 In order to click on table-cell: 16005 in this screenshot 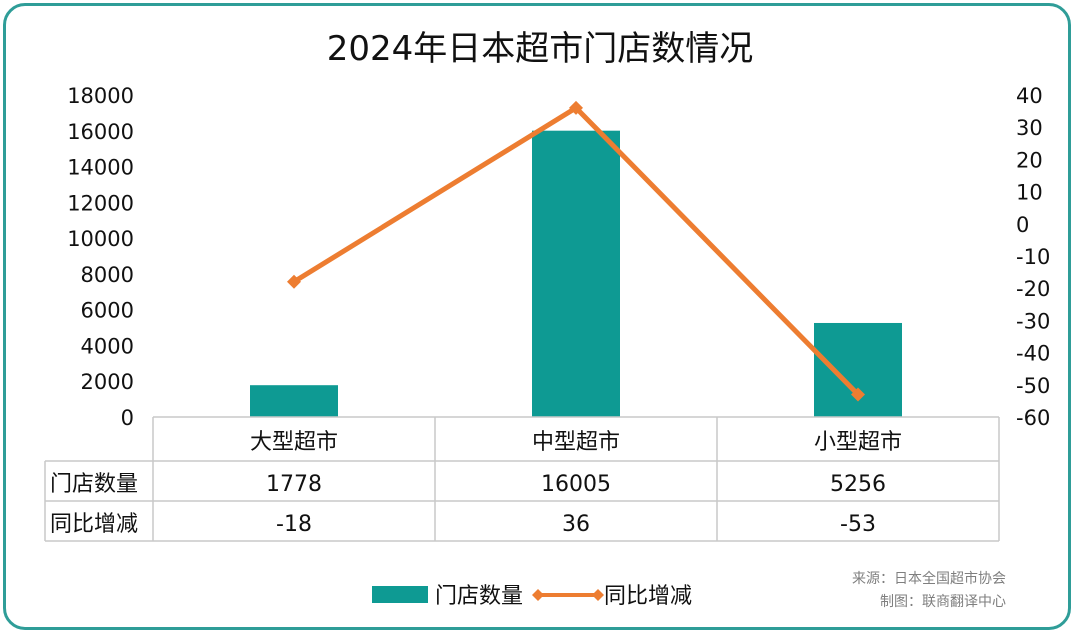, I will do `click(576, 484)`.